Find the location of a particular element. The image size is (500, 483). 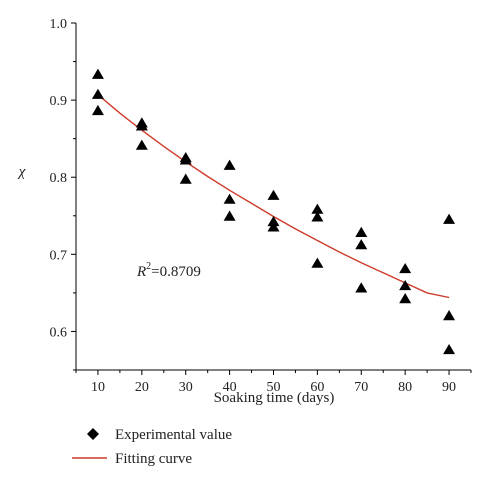

x-axis: 10 20 30 40 50 60 70 80 90 is located at coordinates (273, 382).